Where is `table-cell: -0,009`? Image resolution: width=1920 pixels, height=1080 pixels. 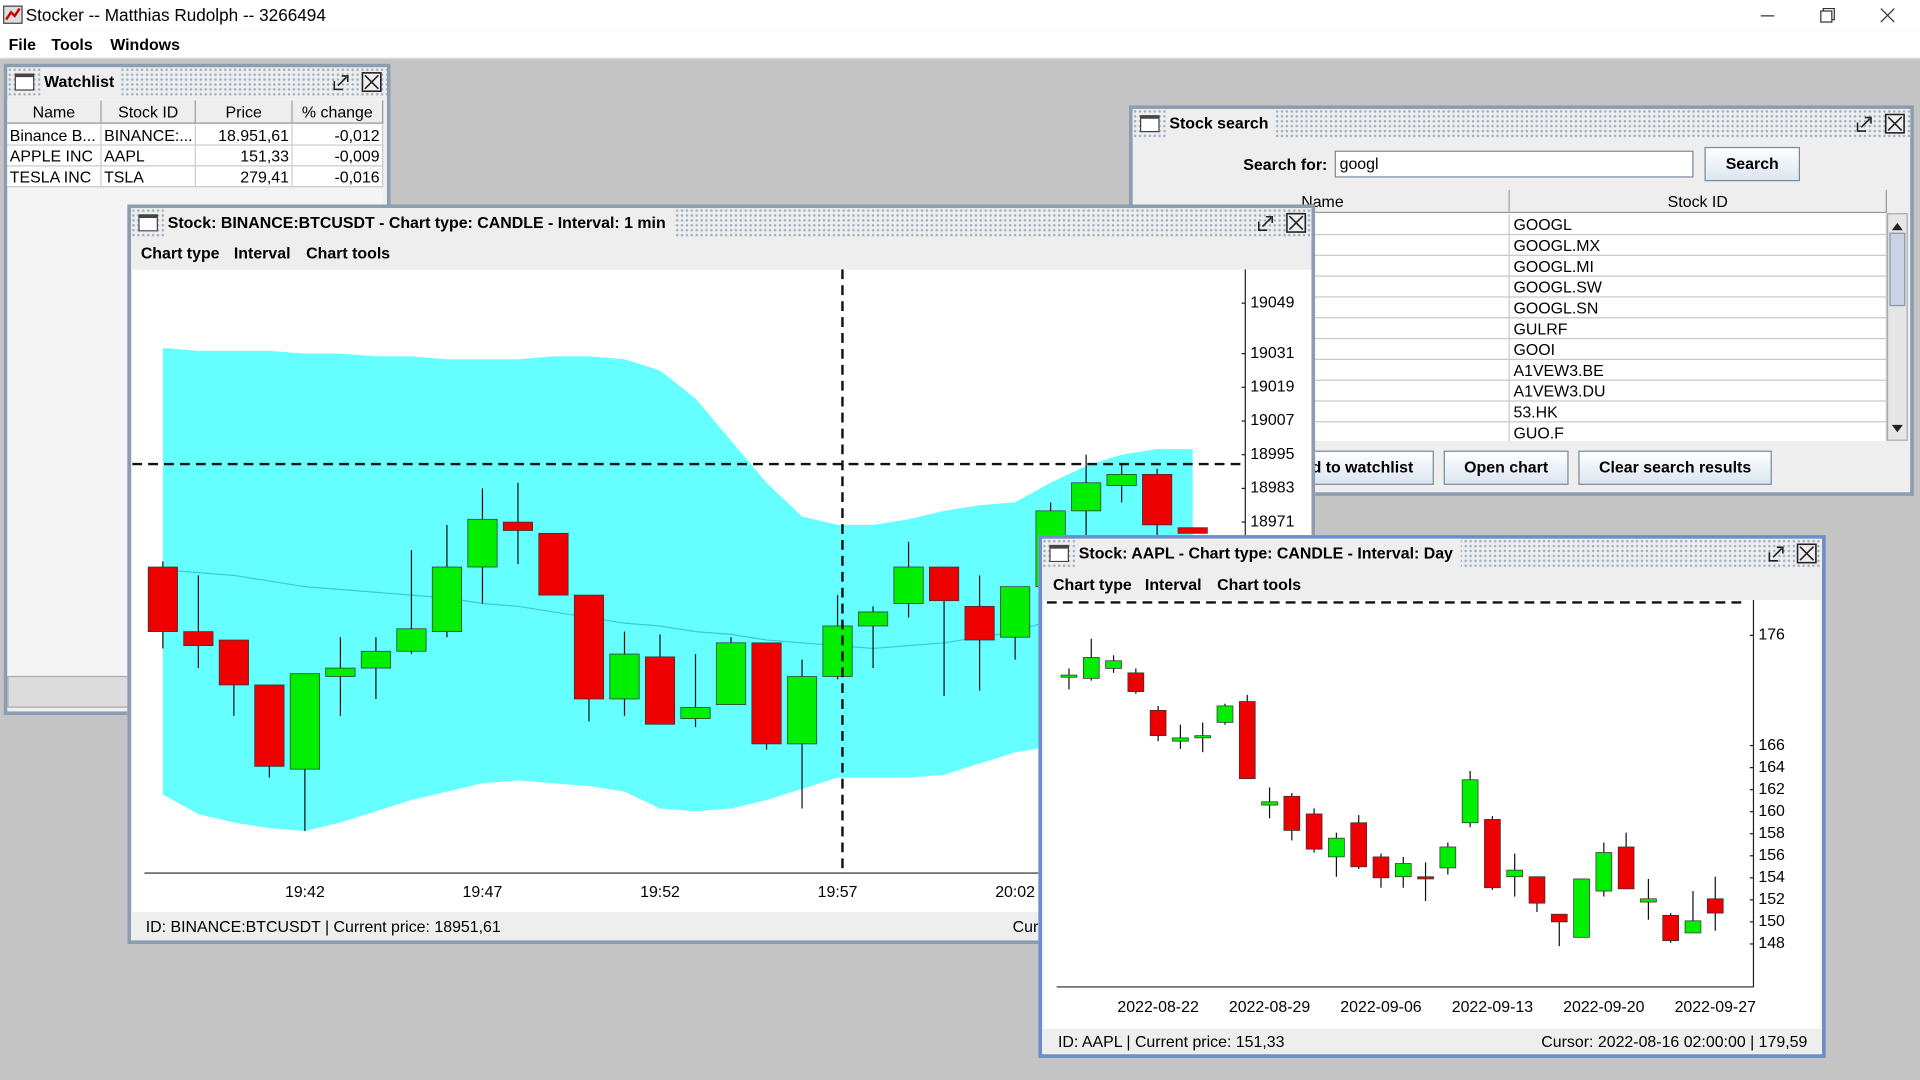
table-cell: -0,009 is located at coordinates (338, 156).